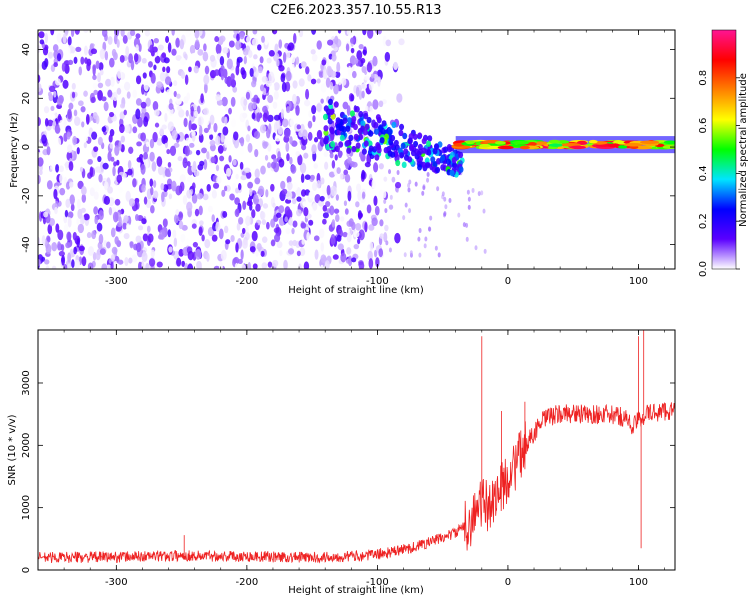  Describe the element at coordinates (26, 196) in the screenshot. I see `y-tick-label: -20` at that location.